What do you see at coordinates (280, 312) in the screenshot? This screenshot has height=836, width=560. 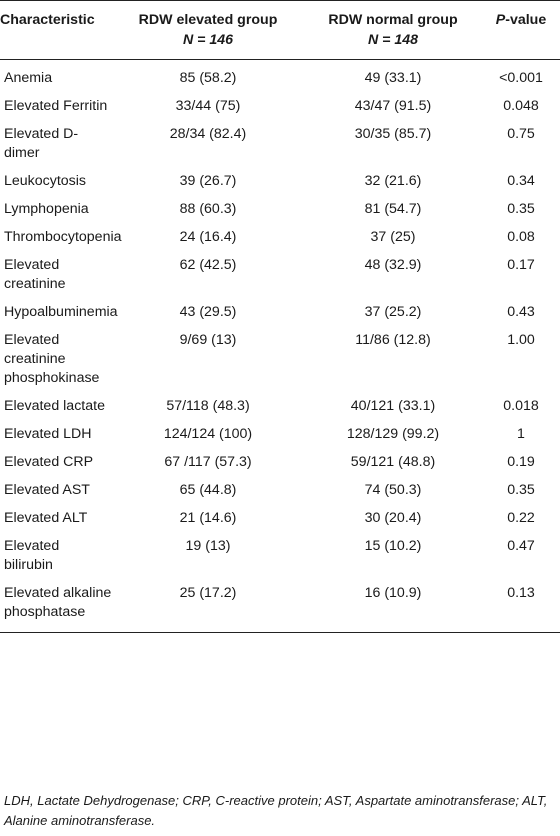 I see `table-row: Hypoalbuminemia 43 (29.5) 37 (25.2) 0.43` at bounding box center [280, 312].